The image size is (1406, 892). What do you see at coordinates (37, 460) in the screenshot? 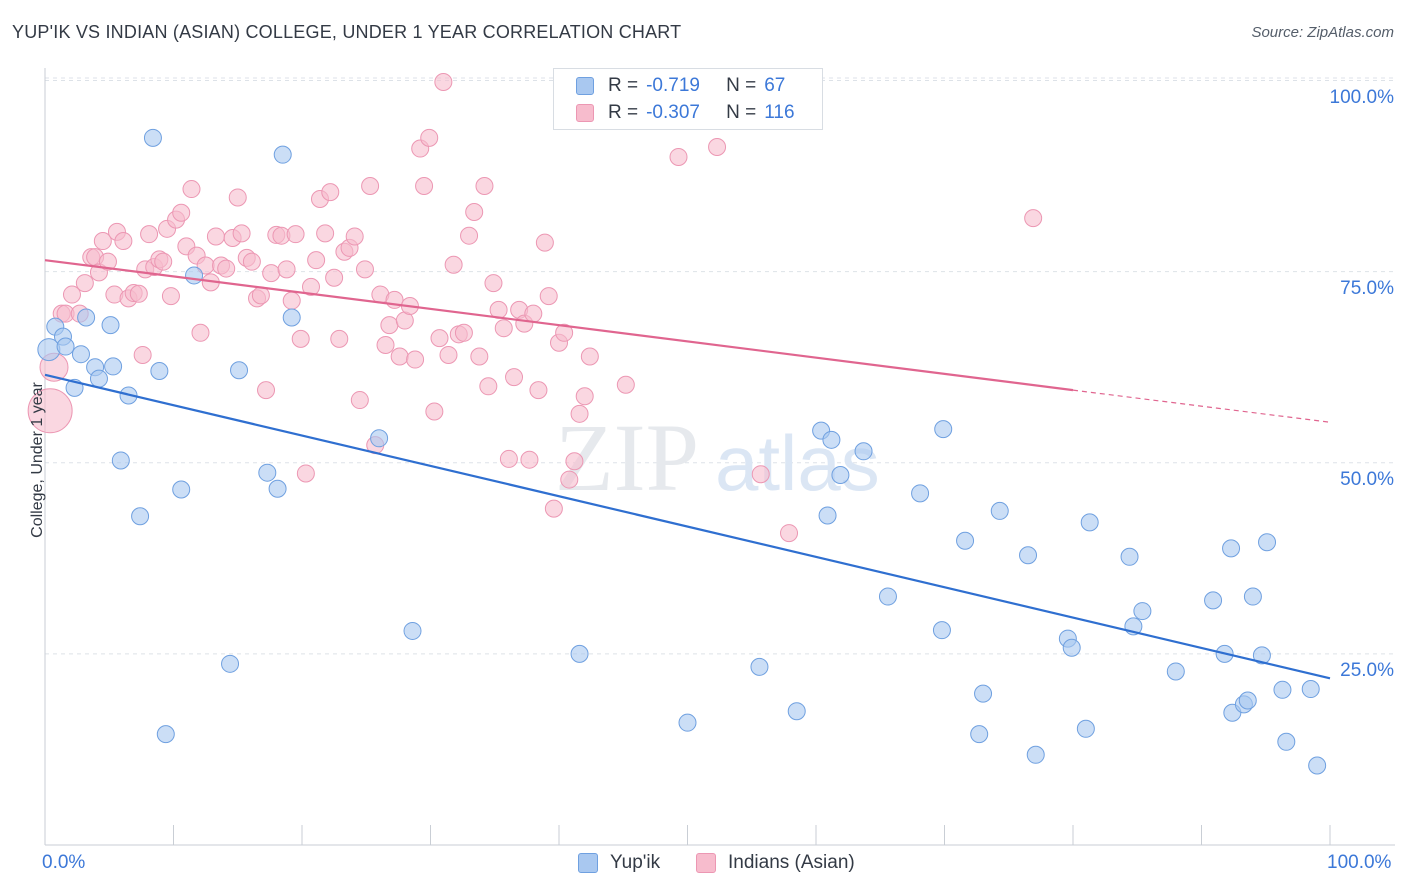
I see `y-axis-label: College, Under 1 year` at bounding box center [37, 460].